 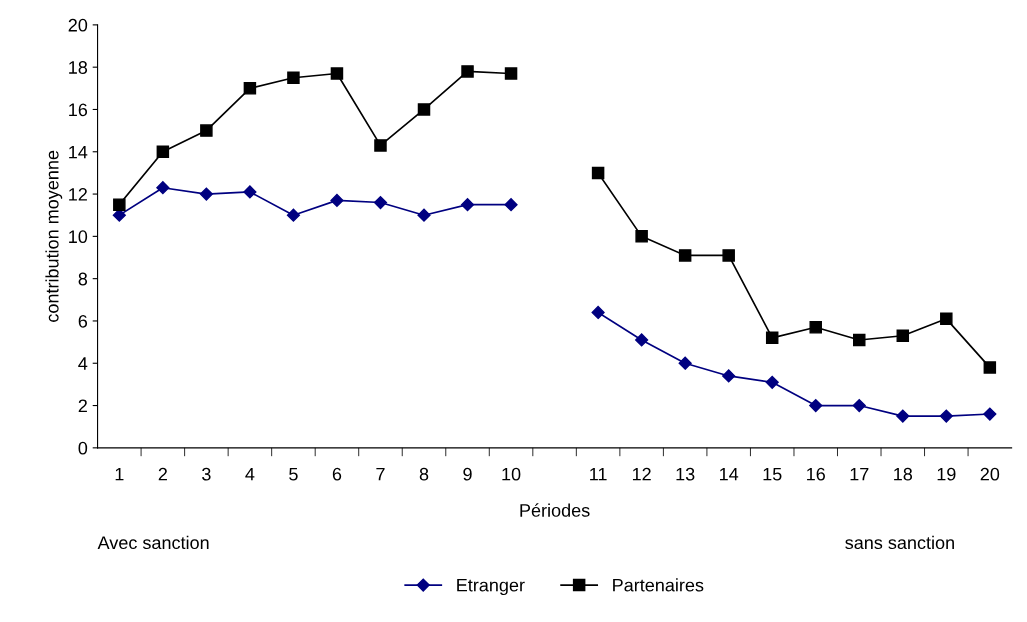 I want to click on text: Avec sanction, so click(x=153, y=542).